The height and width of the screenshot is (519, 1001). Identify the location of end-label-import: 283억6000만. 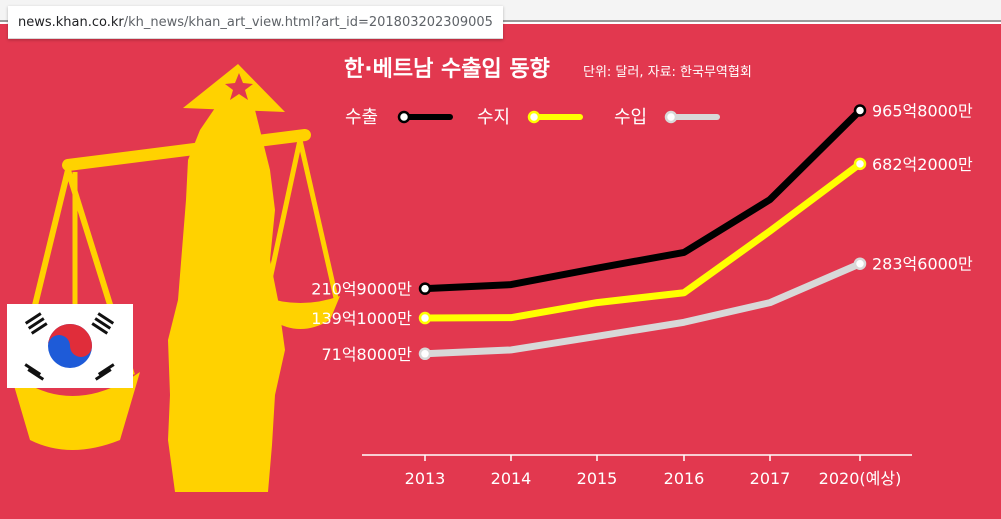
(922, 264).